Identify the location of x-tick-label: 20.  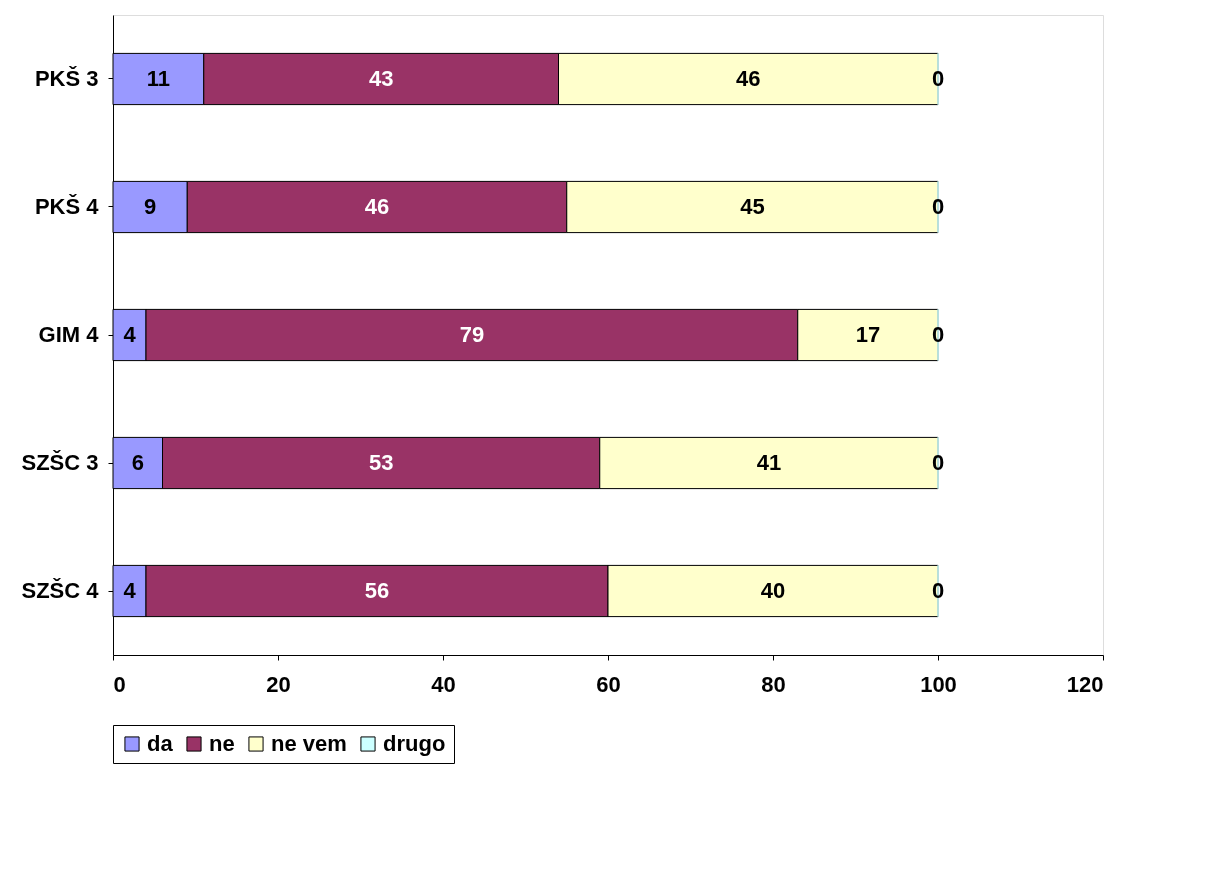
(278, 684).